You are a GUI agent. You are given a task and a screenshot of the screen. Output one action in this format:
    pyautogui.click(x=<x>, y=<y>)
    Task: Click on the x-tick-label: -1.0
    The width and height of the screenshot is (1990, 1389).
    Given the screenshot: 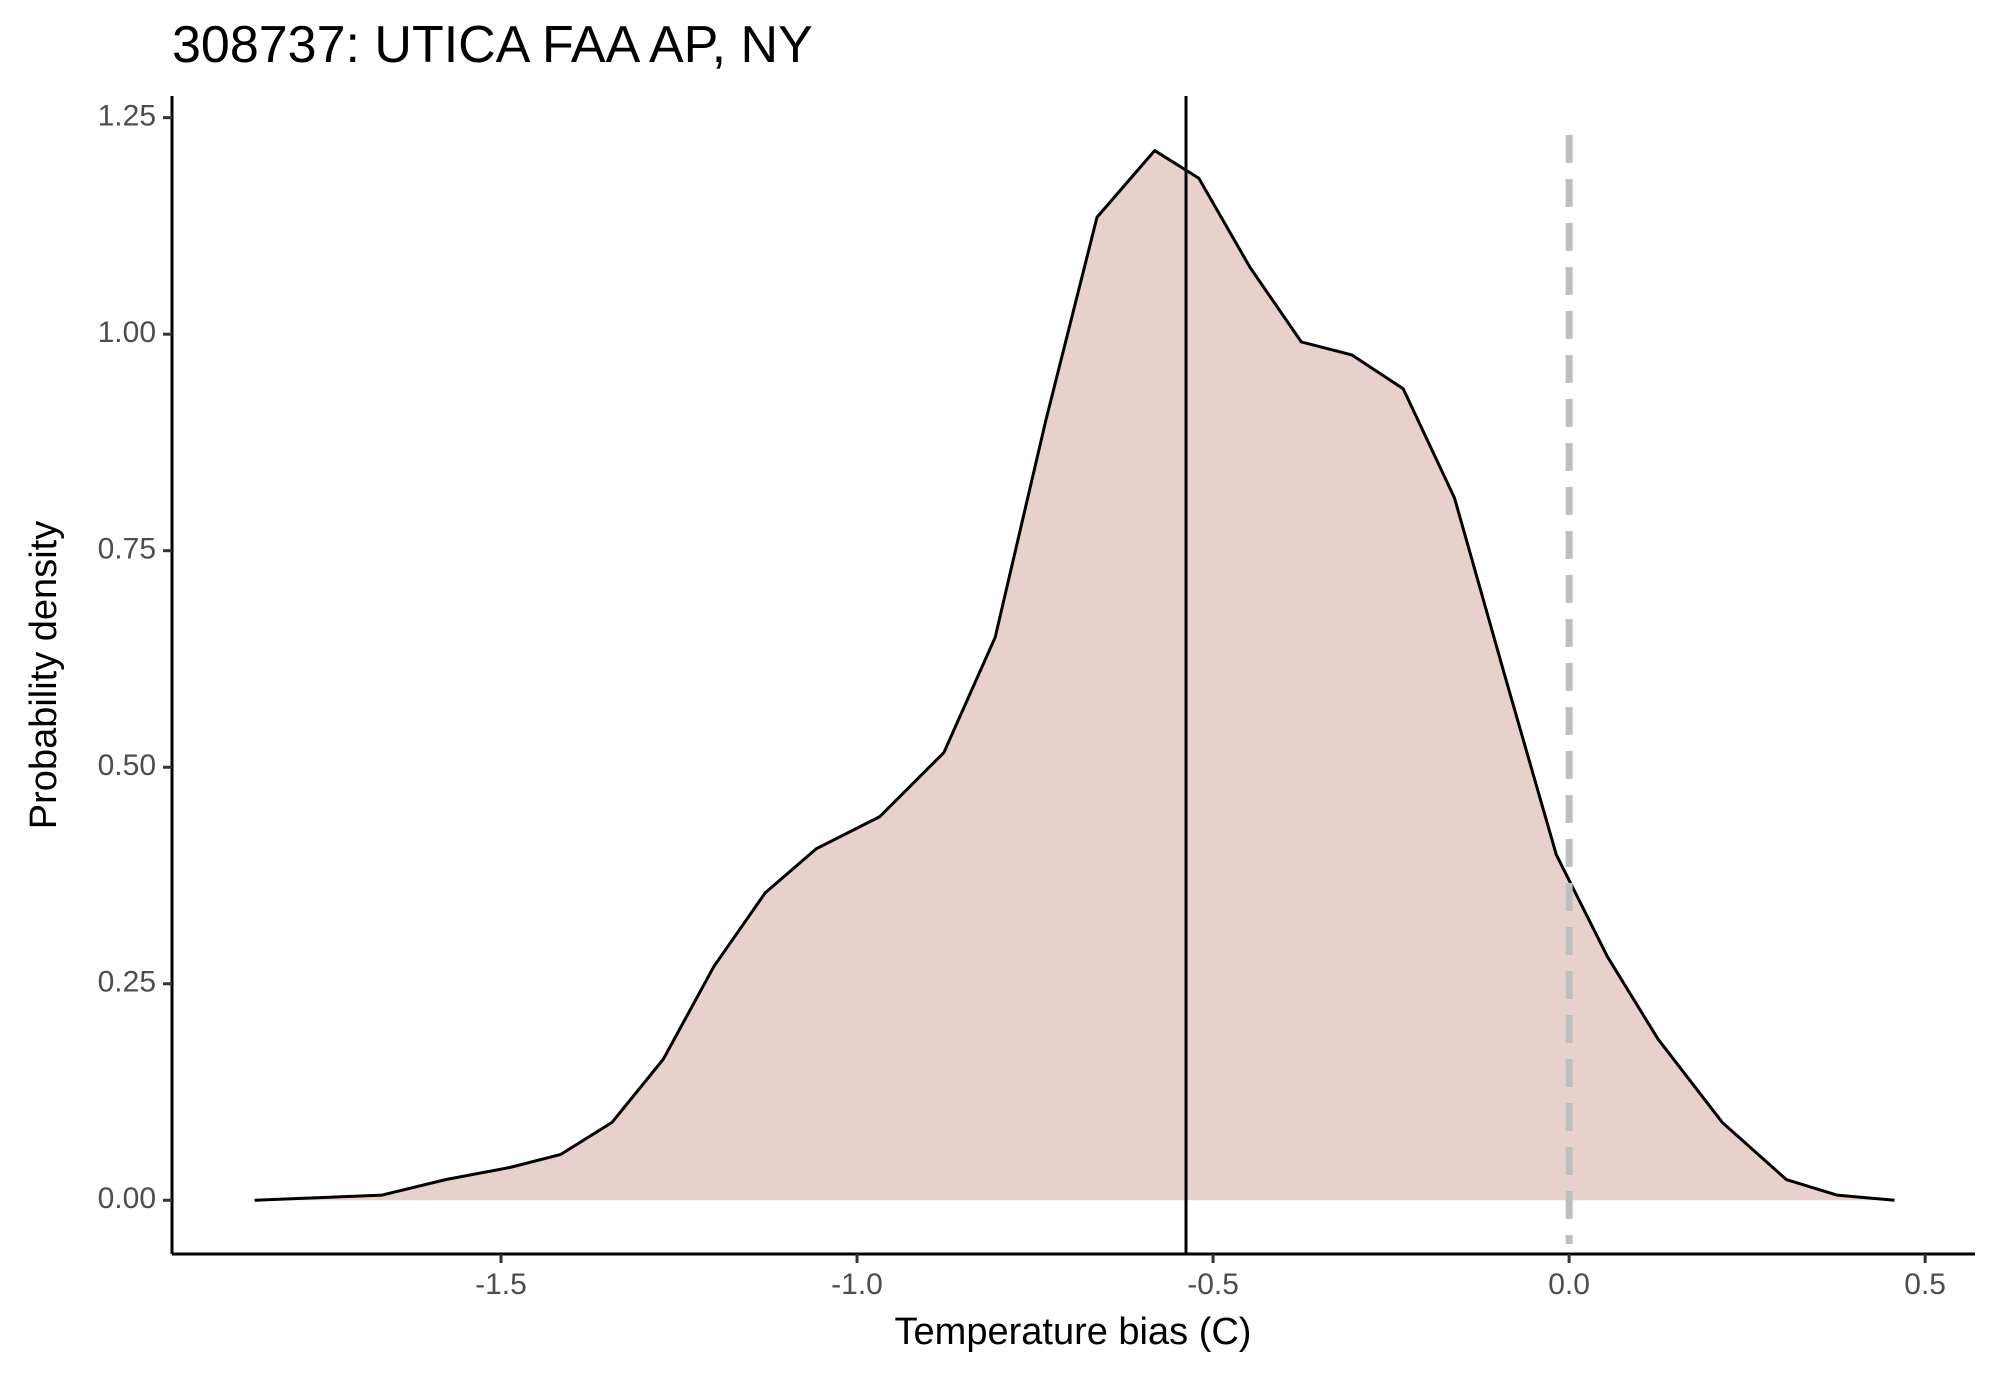 What is the action you would take?
    pyautogui.click(x=857, y=1284)
    